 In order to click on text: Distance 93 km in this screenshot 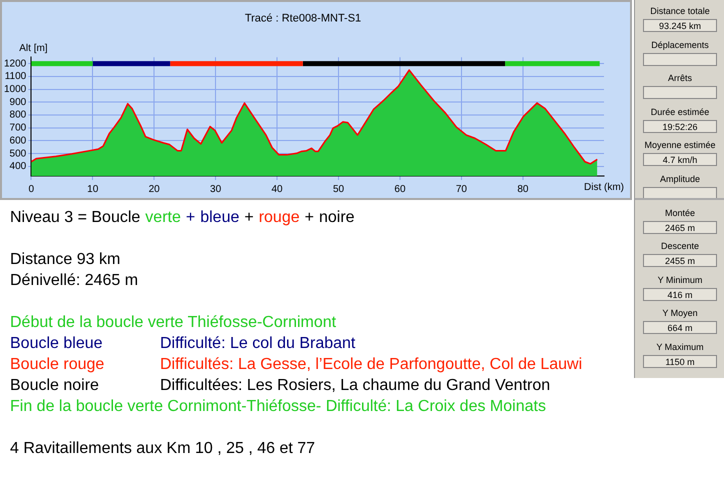, I will do `click(65, 260)`.